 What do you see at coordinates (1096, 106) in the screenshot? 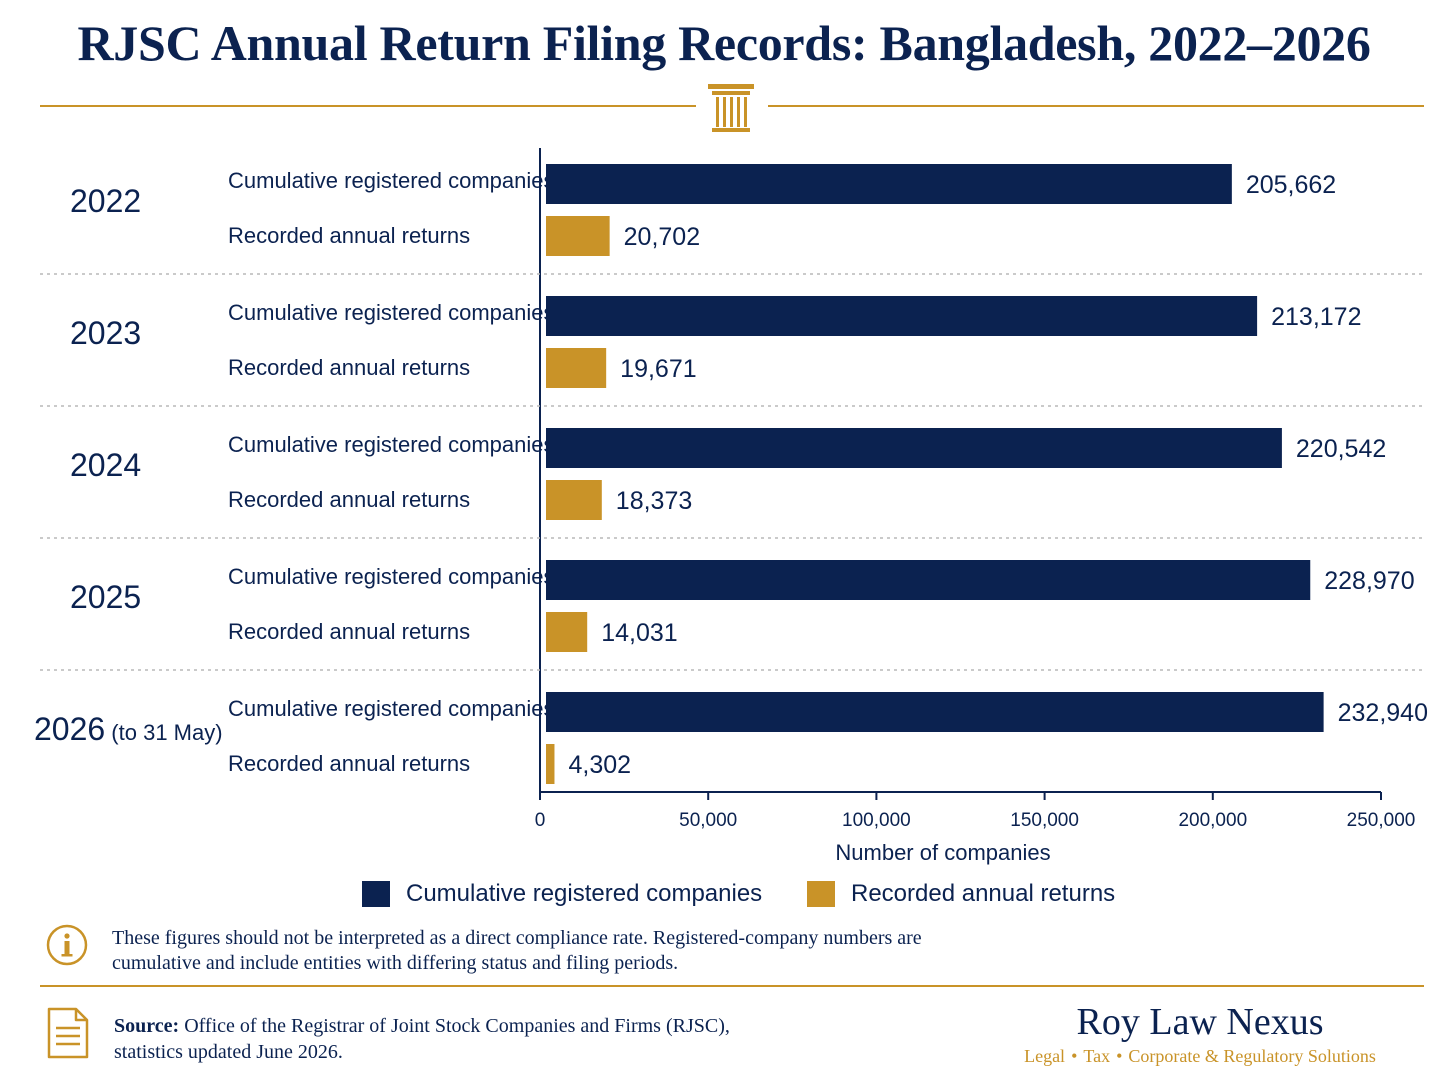
I see `title-divider-right` at bounding box center [1096, 106].